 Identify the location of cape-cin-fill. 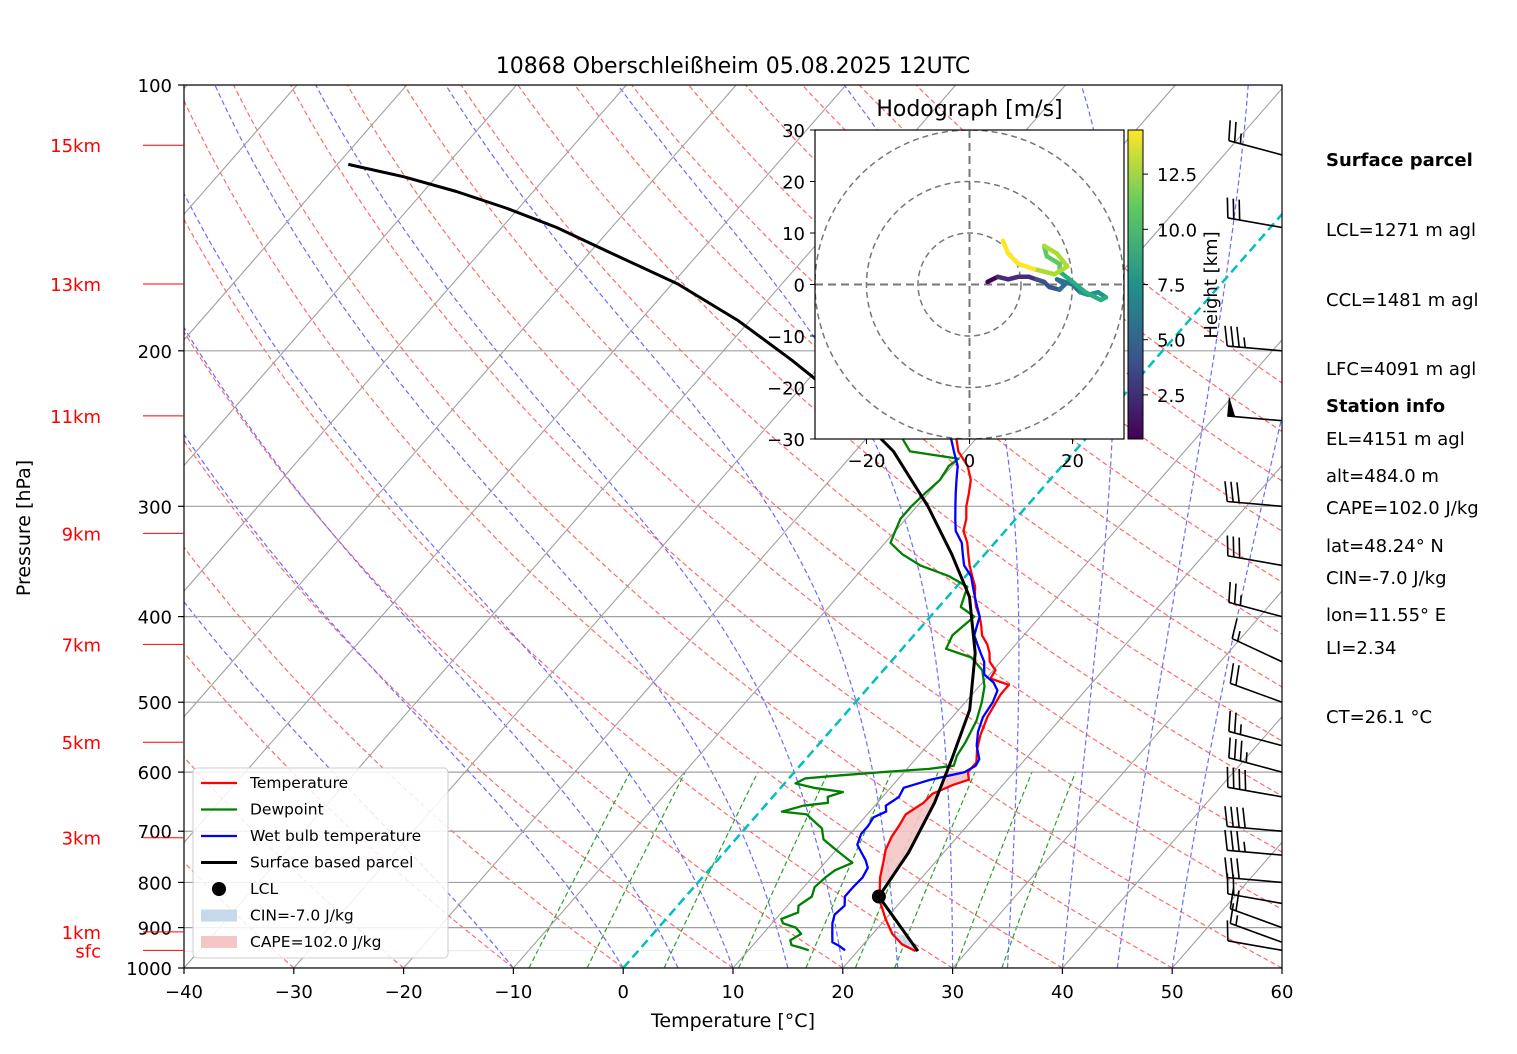
(576, 862).